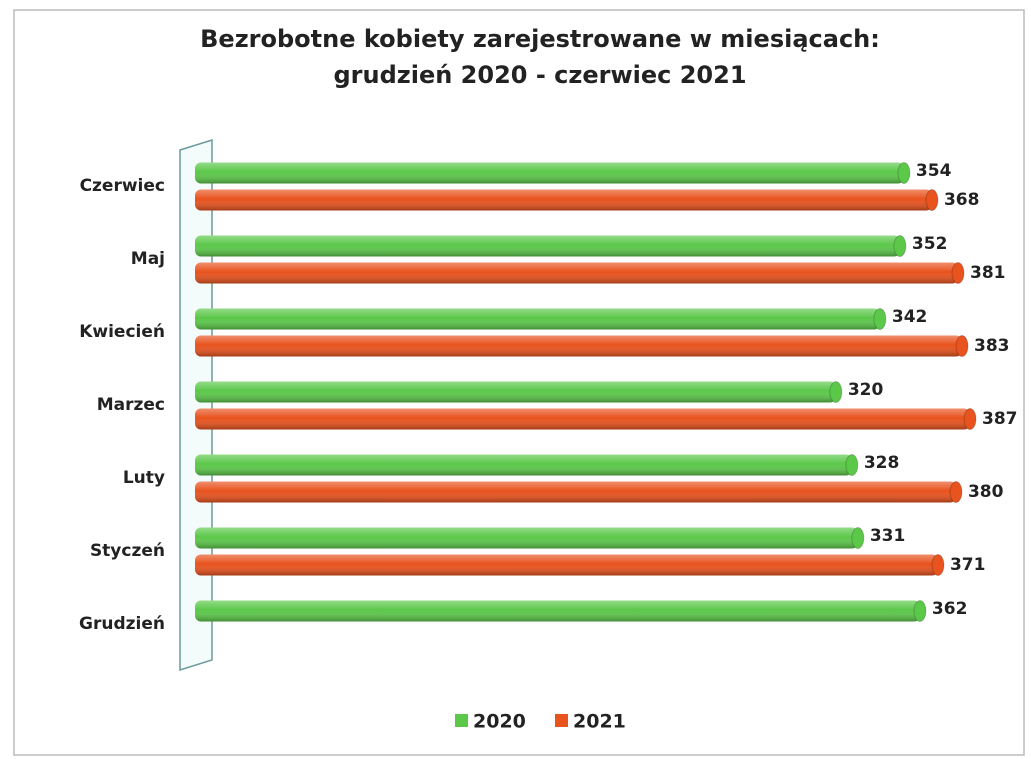 Image resolution: width=1031 pixels, height=759 pixels. I want to click on chart-title: grudzień 2020 - czerwiec 2021, so click(539, 75).